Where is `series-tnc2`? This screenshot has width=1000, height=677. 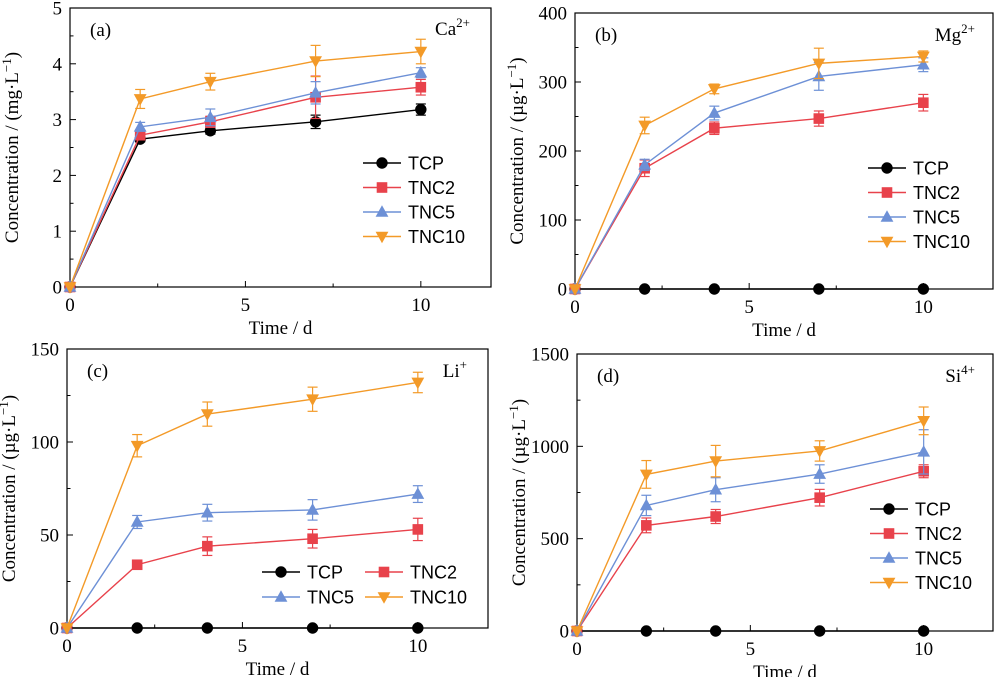
series-tnc2 is located at coordinates (750, 550).